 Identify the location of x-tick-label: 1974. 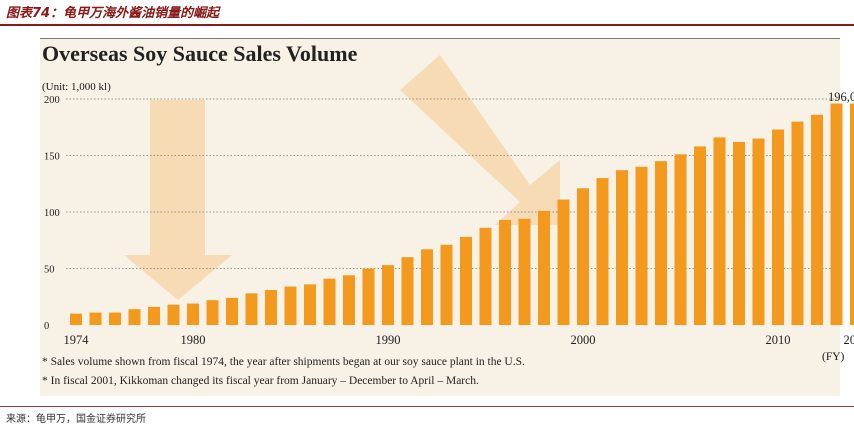
(77, 340).